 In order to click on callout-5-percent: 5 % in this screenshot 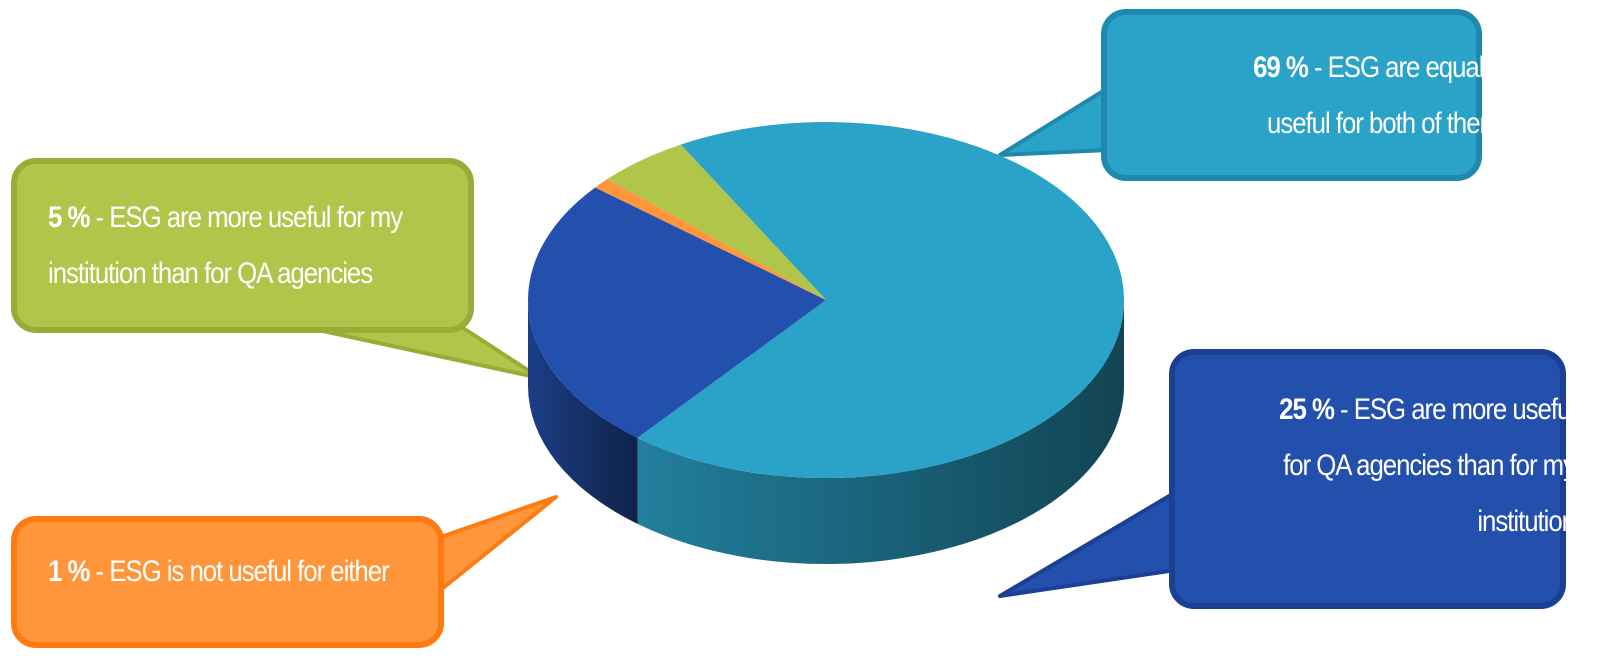, I will do `click(69, 217)`.